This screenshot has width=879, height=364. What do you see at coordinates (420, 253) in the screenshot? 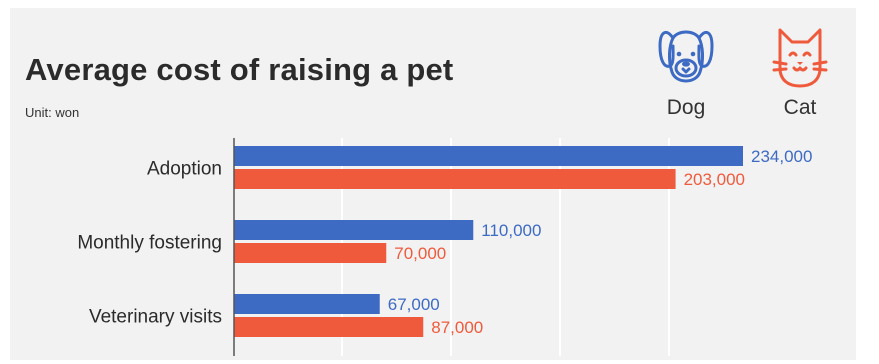
I see `data-label: 70,000` at bounding box center [420, 253].